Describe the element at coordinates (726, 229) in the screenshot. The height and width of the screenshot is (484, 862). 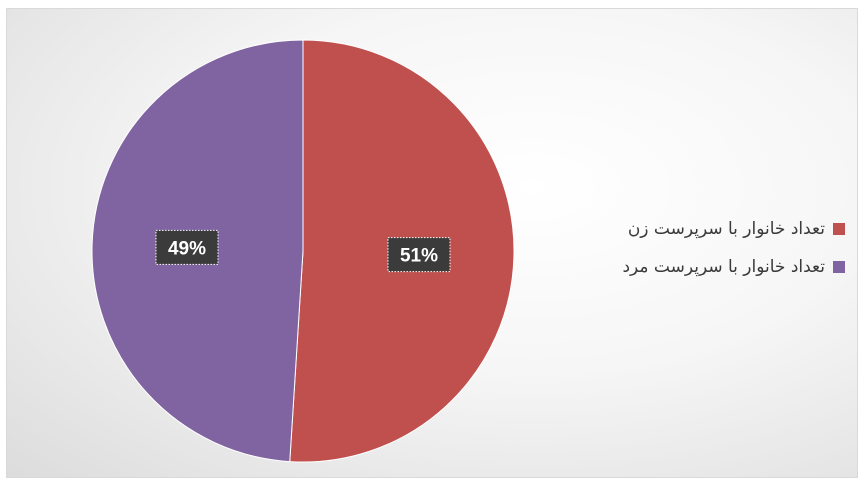
I see `legend-label-female-head: تعداد خانوار با سرپرست زن` at that location.